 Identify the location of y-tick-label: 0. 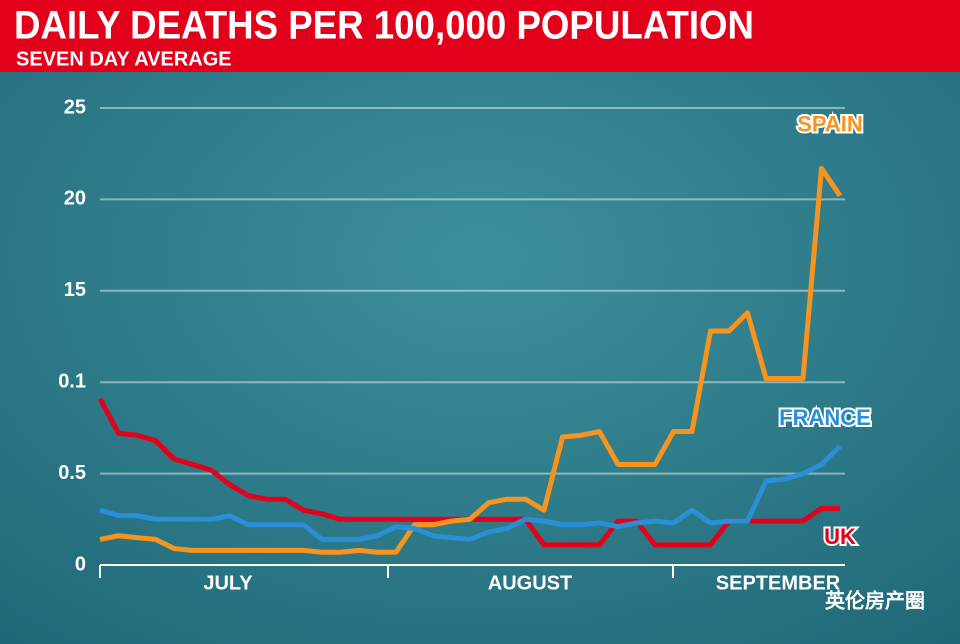
(80, 564).